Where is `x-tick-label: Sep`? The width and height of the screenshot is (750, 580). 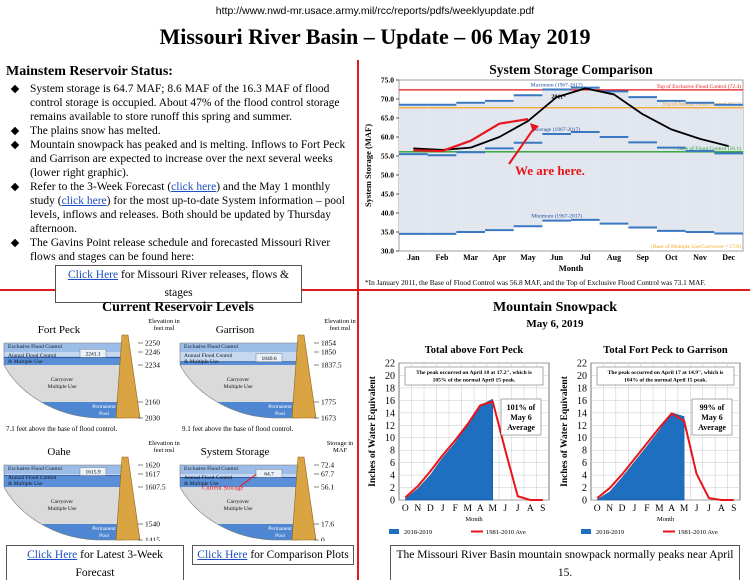
x-tick-label: Sep is located at coordinates (642, 257).